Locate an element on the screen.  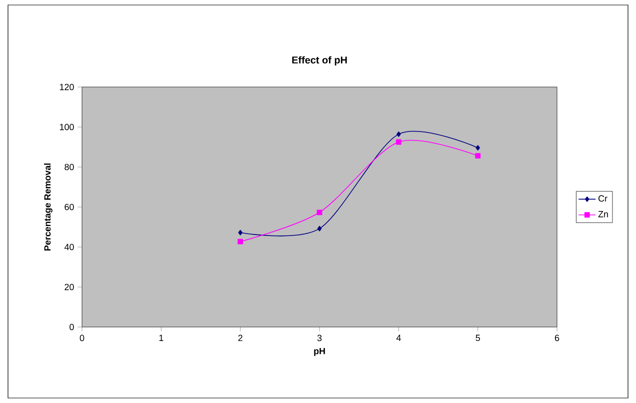
x-tick-label: 5 is located at coordinates (478, 338).